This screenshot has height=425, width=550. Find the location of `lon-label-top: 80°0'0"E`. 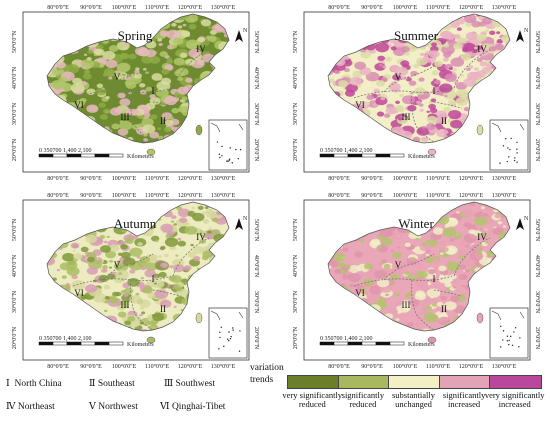

lon-label-top: 80°0'0"E is located at coordinates (58, 7).